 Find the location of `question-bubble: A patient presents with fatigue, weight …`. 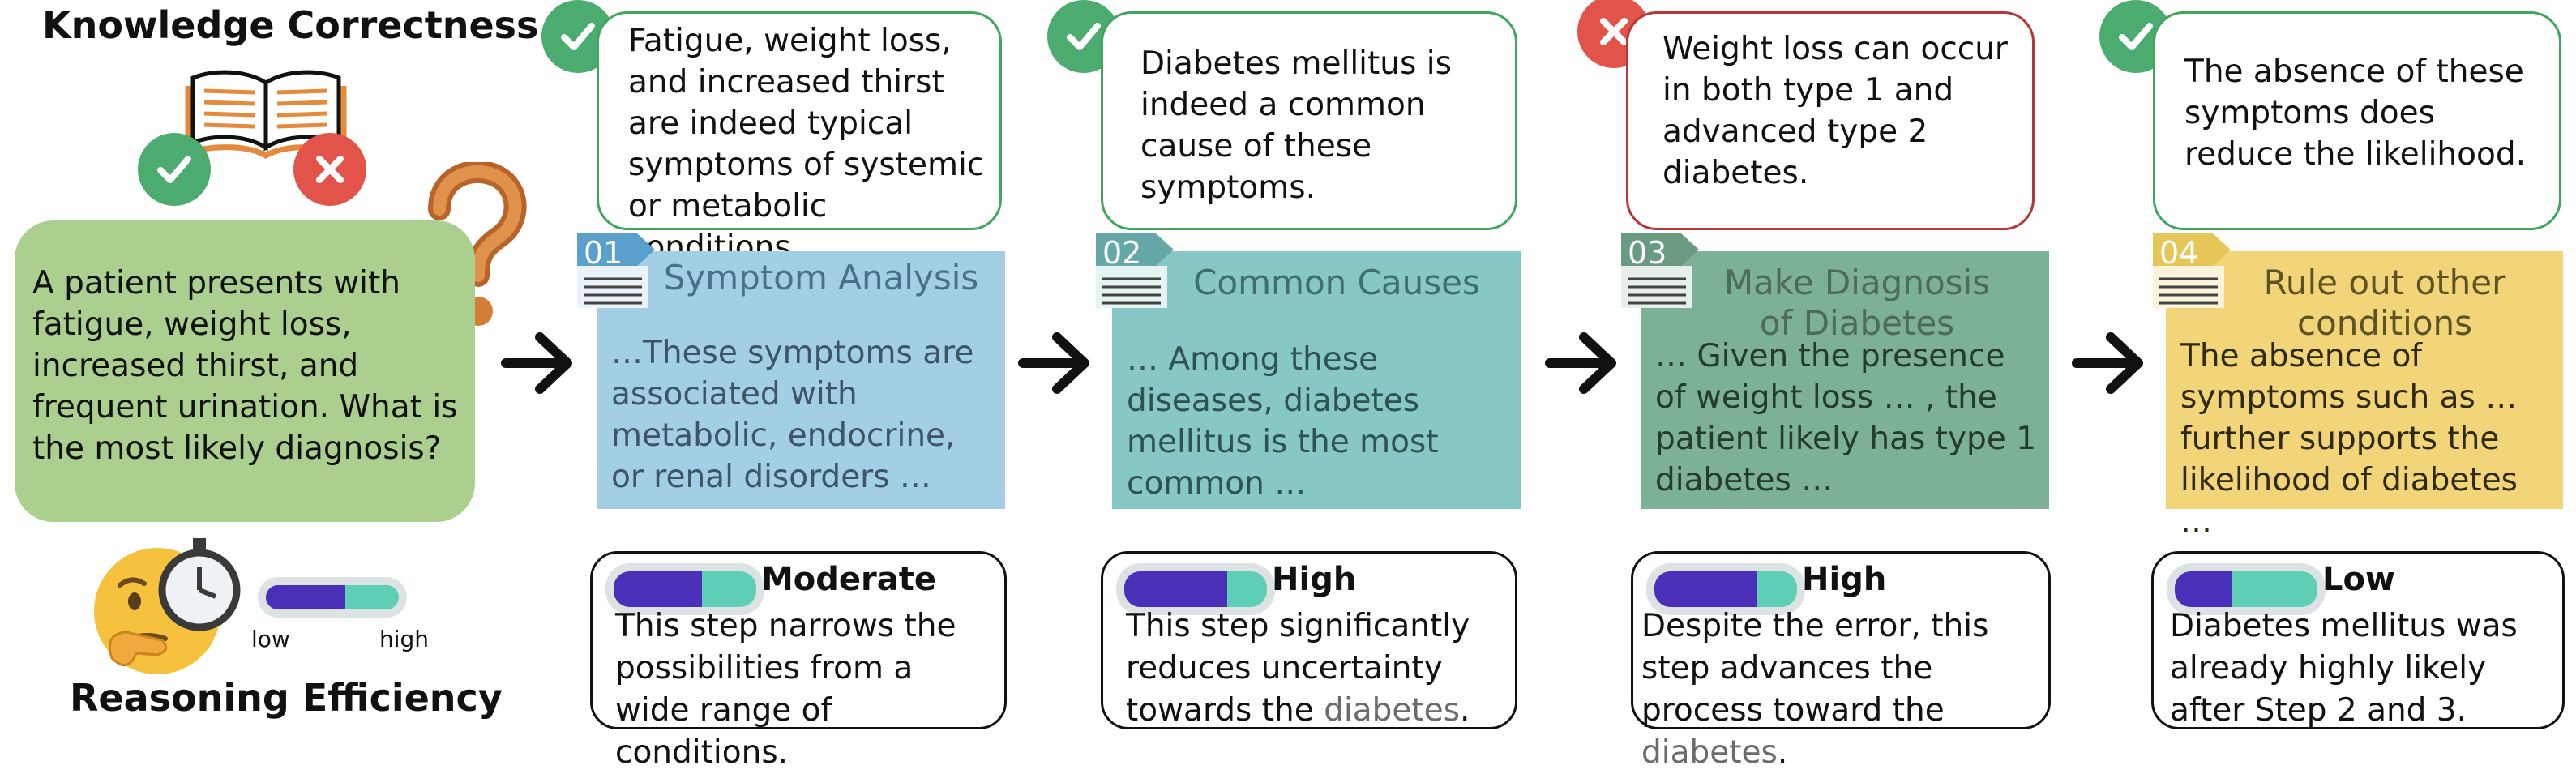

question-bubble: A patient presents with fatigue, weight … is located at coordinates (245, 371).